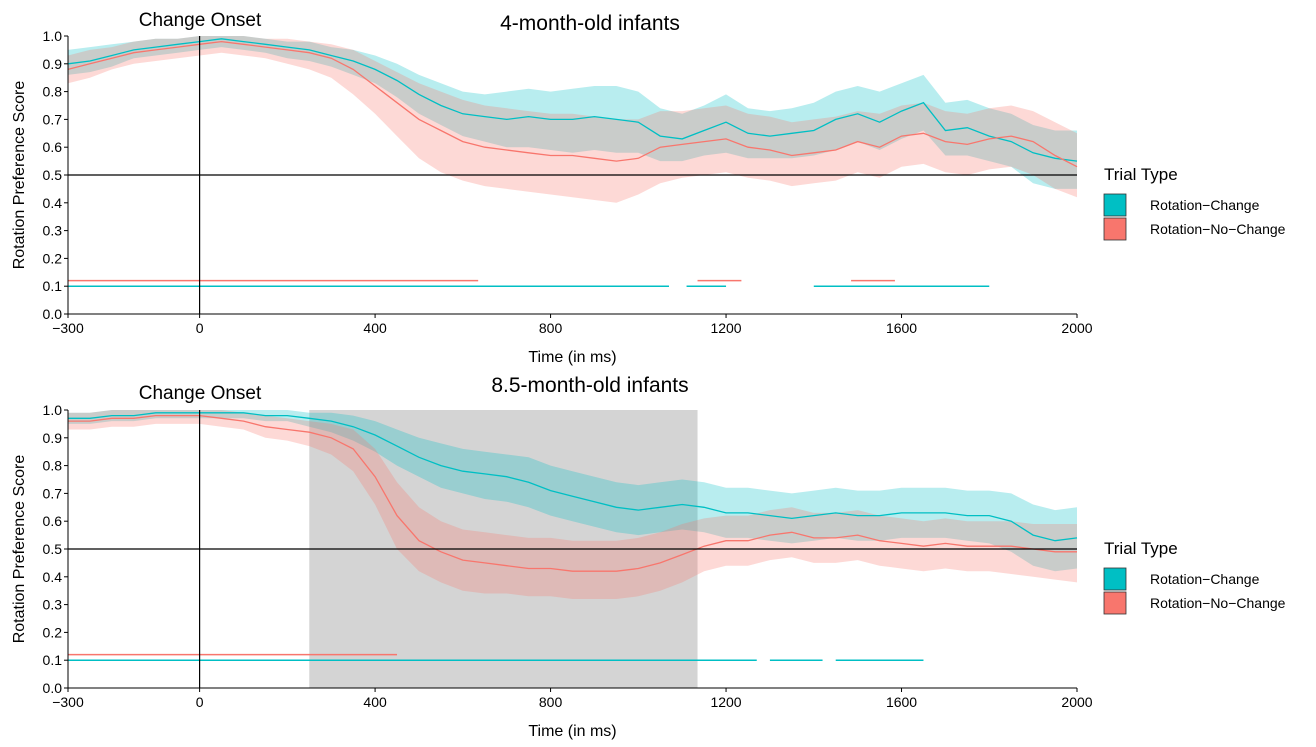  Describe the element at coordinates (53, 660) in the screenshot. I see `panel2-y-tick-label: 0.1` at that location.